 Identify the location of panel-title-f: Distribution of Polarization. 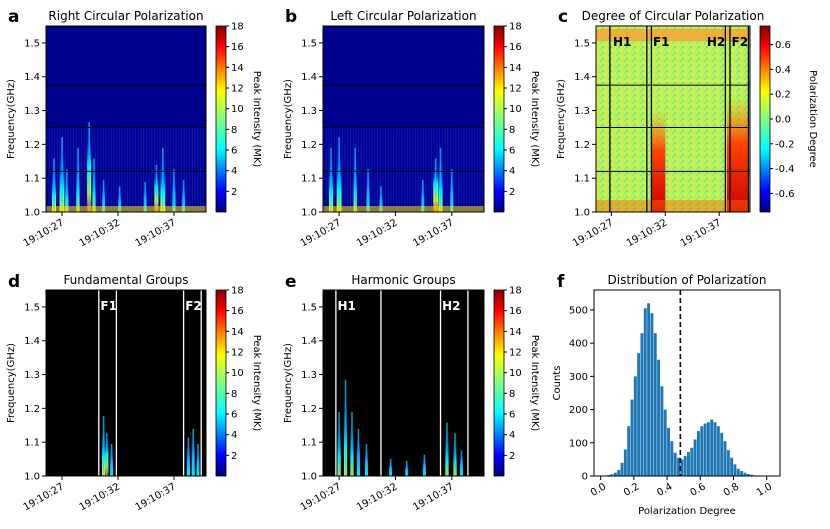
(687, 280).